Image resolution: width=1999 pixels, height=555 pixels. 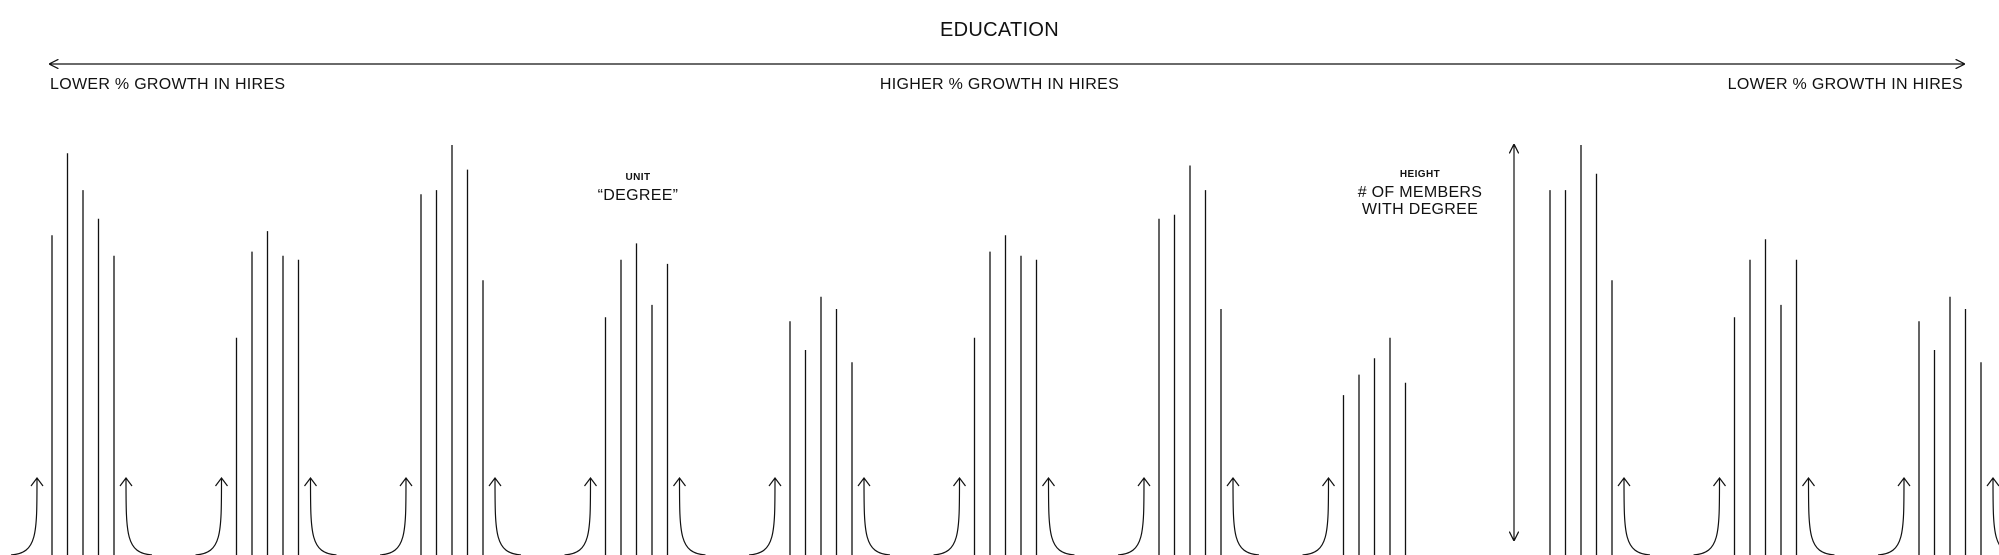 I want to click on connector-curves, so click(x=1004, y=516).